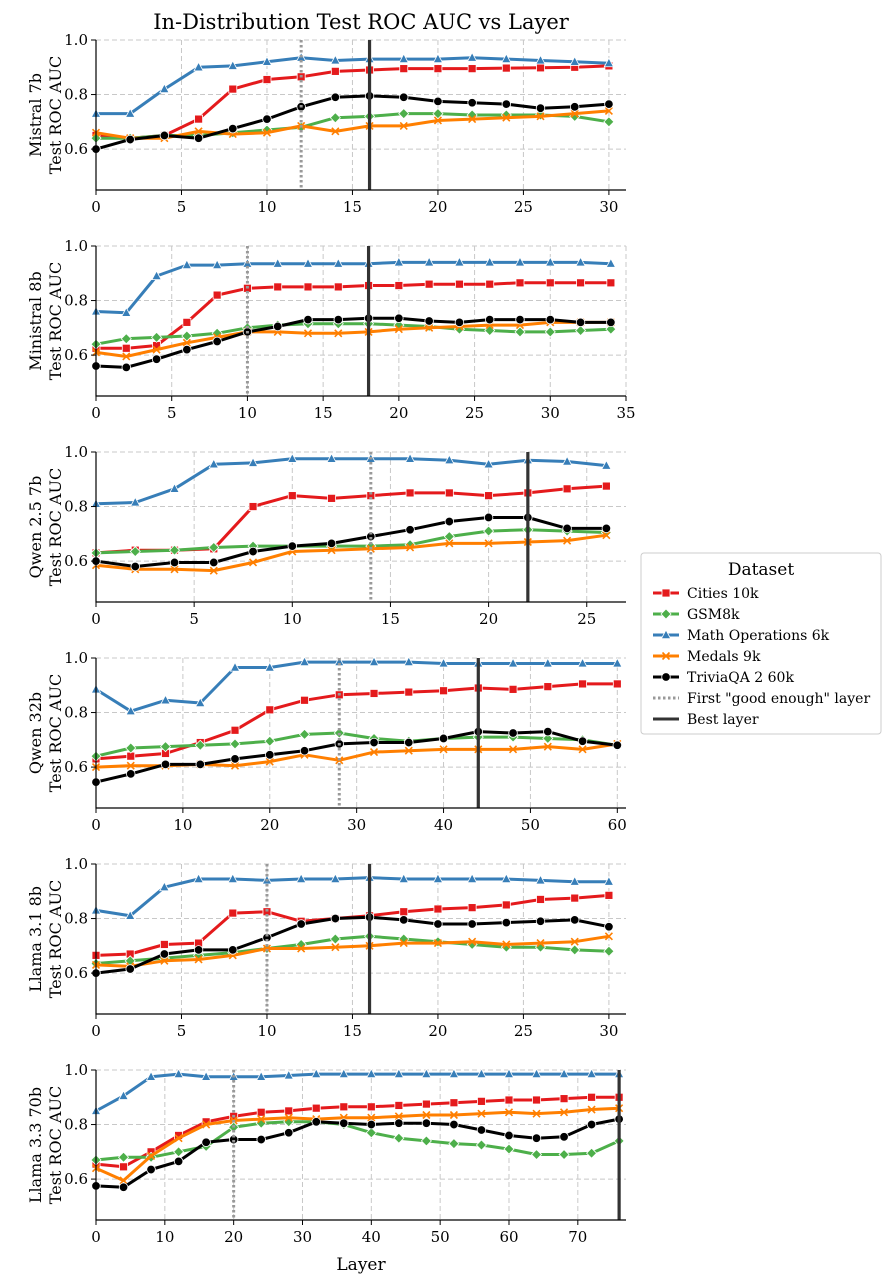  I want to click on series-medals-9k, so click(352, 951).